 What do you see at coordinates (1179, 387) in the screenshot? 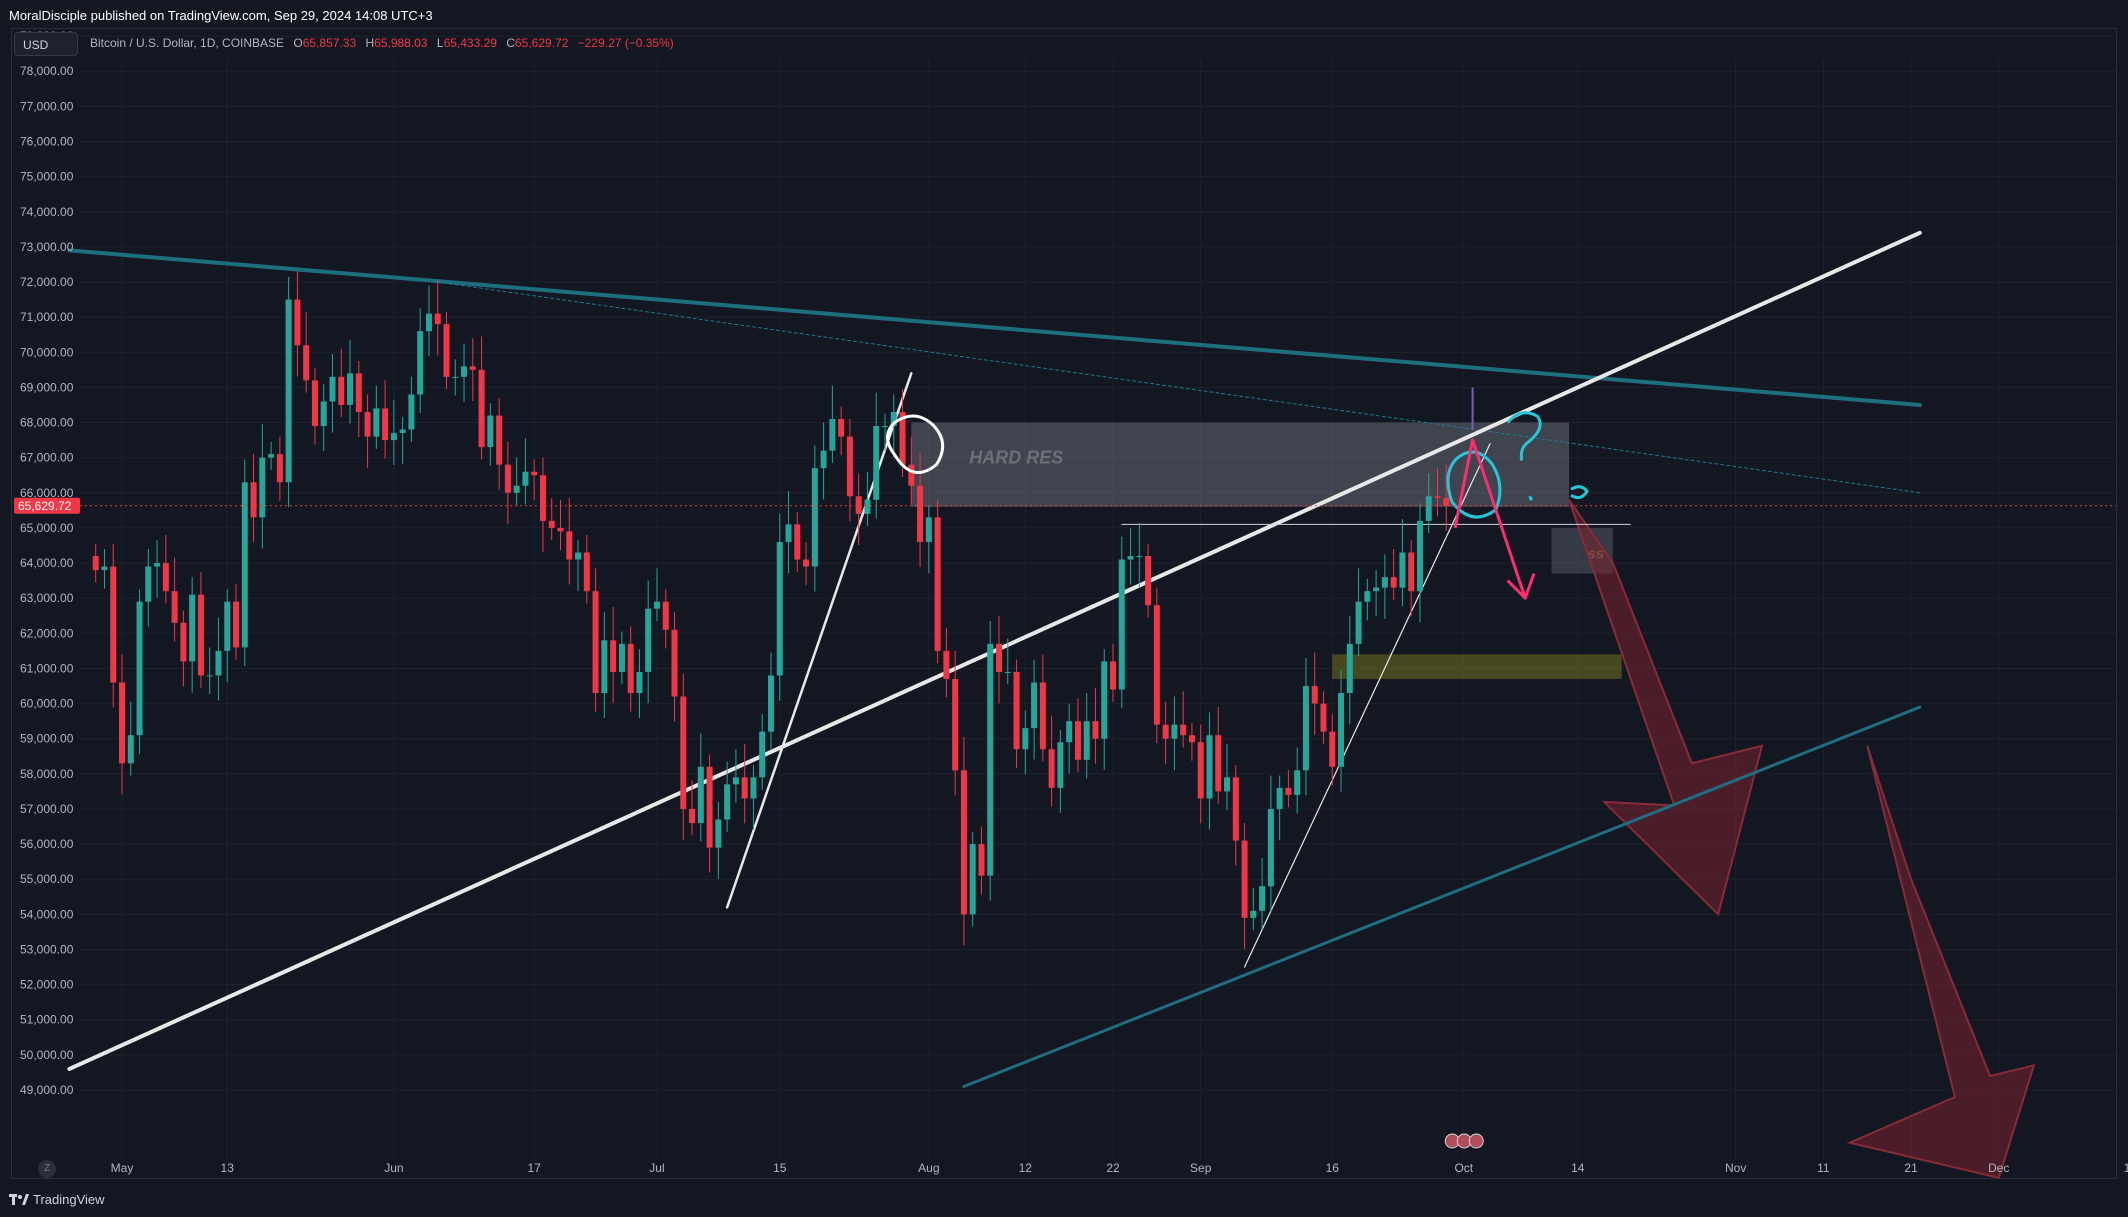
I see `descending-dotted-line` at bounding box center [1179, 387].